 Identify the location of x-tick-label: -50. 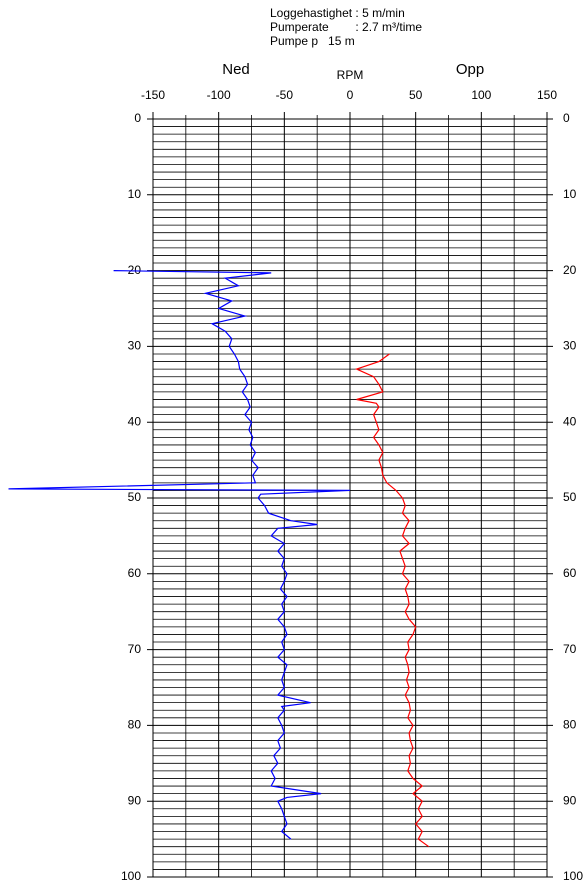
(285, 95).